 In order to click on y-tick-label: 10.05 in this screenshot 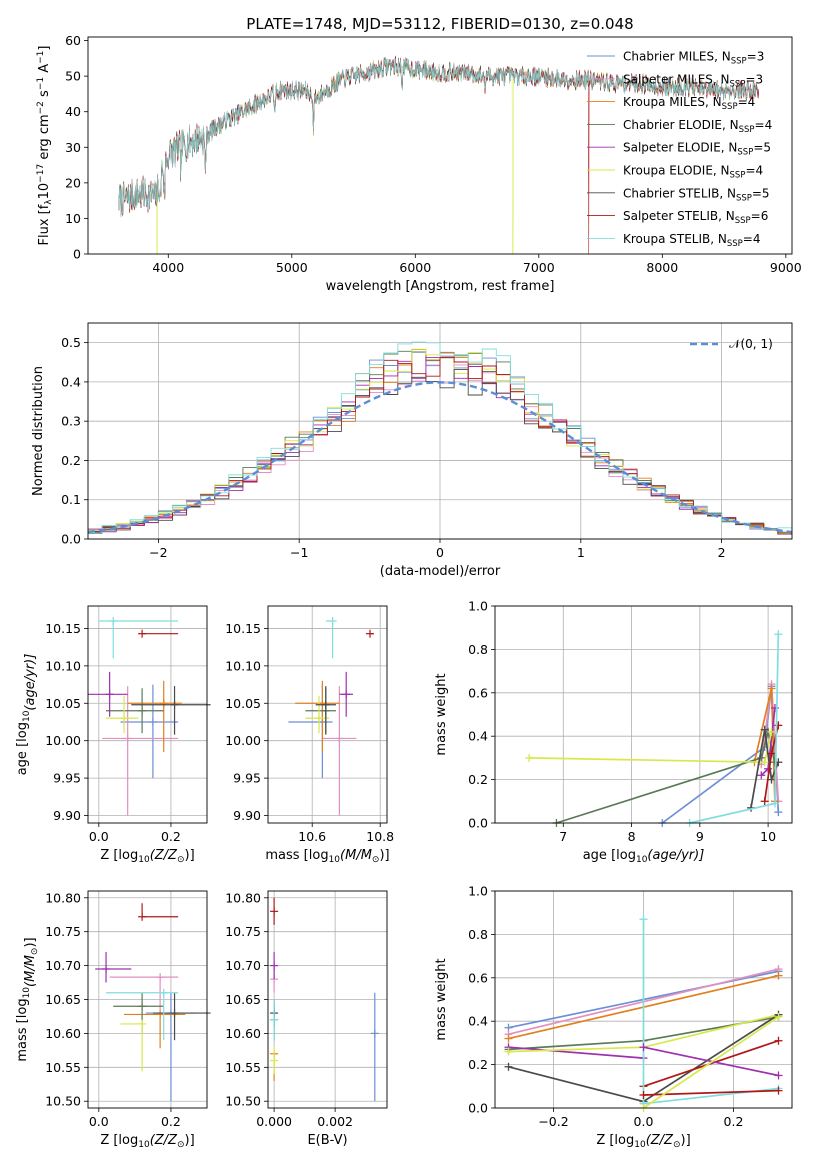, I will do `click(63, 703)`.